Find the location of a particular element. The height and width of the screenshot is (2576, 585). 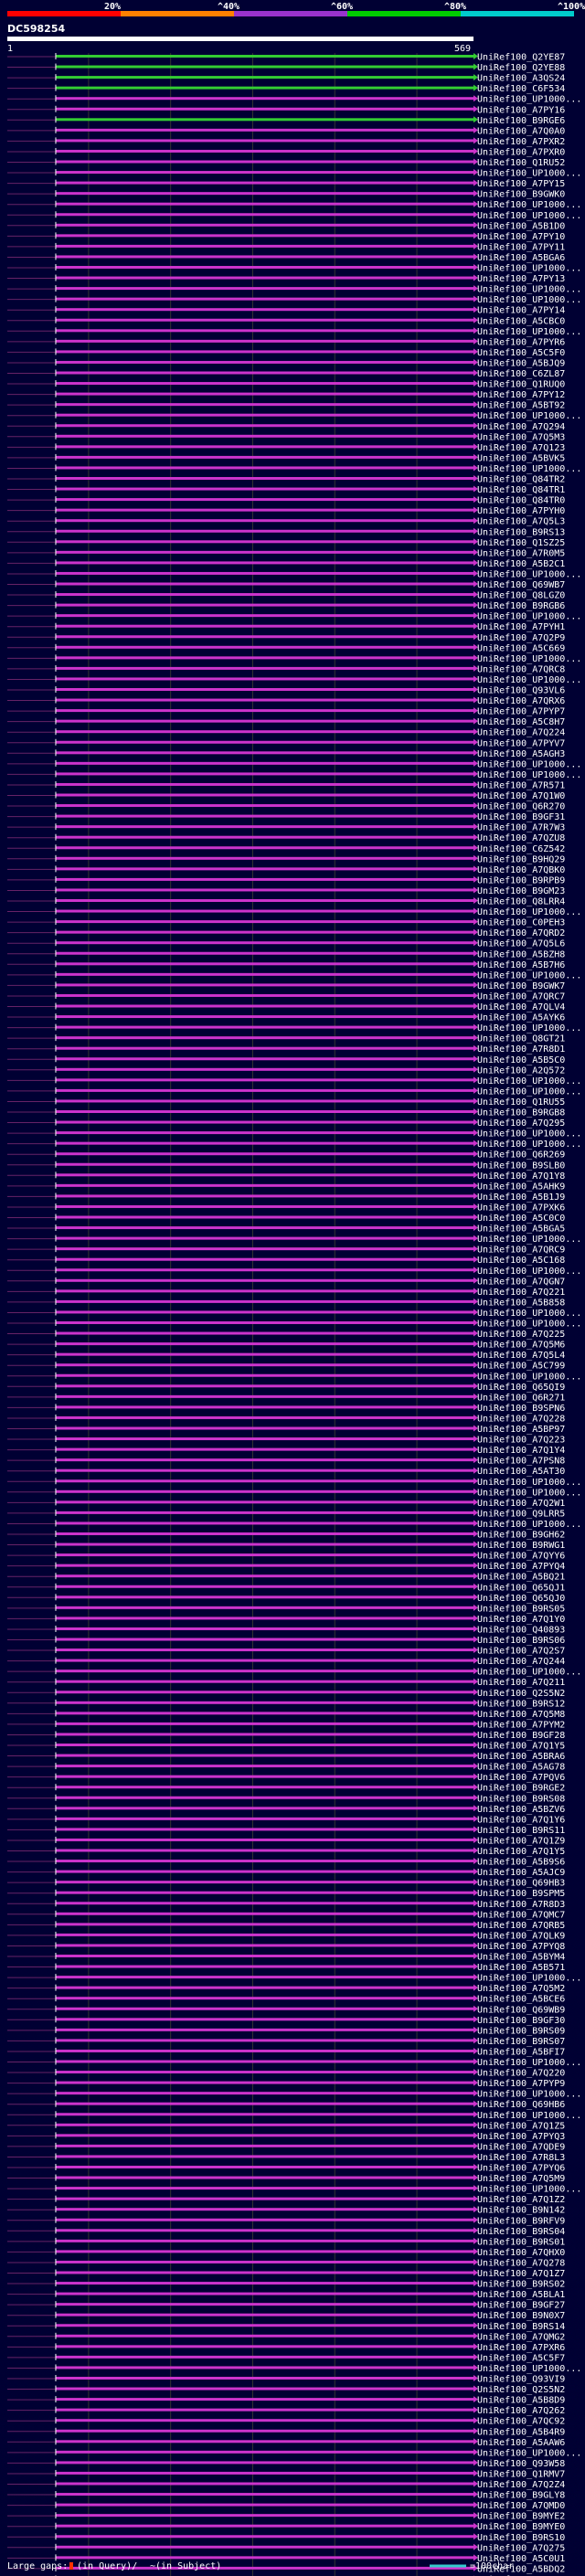

hit-row: UniRef100_A5BZV6 is located at coordinates (286, 1810).